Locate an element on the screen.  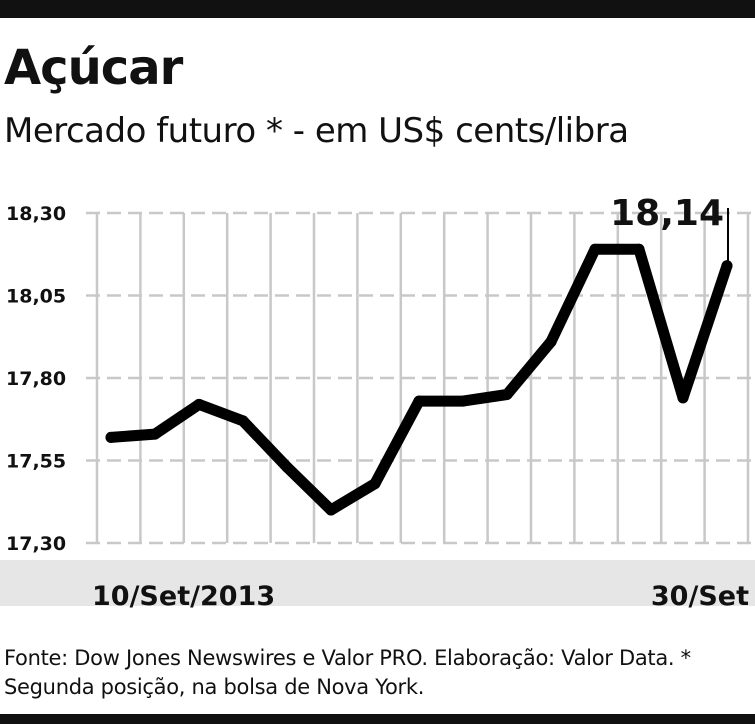
x-axis-band is located at coordinates (377, 583).